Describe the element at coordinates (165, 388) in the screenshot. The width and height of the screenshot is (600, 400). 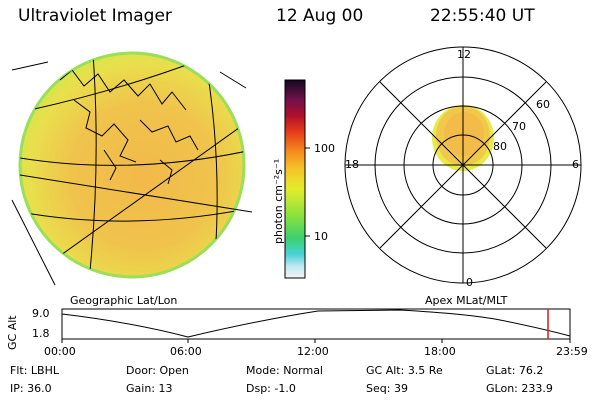
I see `status-gain-value: 13` at that location.